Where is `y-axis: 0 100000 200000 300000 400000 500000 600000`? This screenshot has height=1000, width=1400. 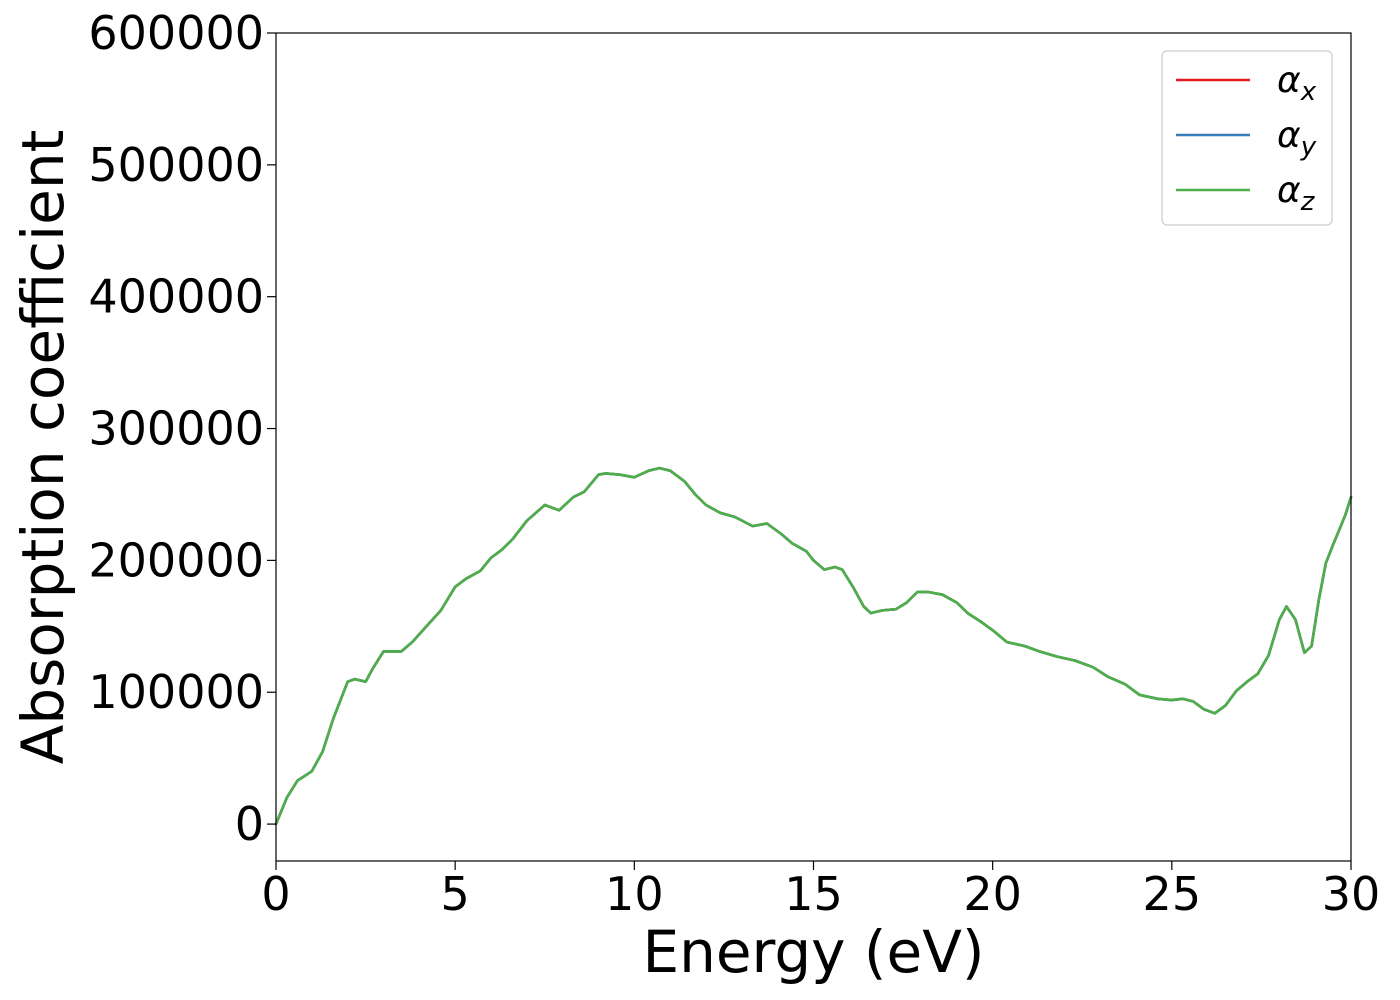
y-axis: 0 100000 200000 300000 400000 500000 600000 is located at coordinates (182, 428).